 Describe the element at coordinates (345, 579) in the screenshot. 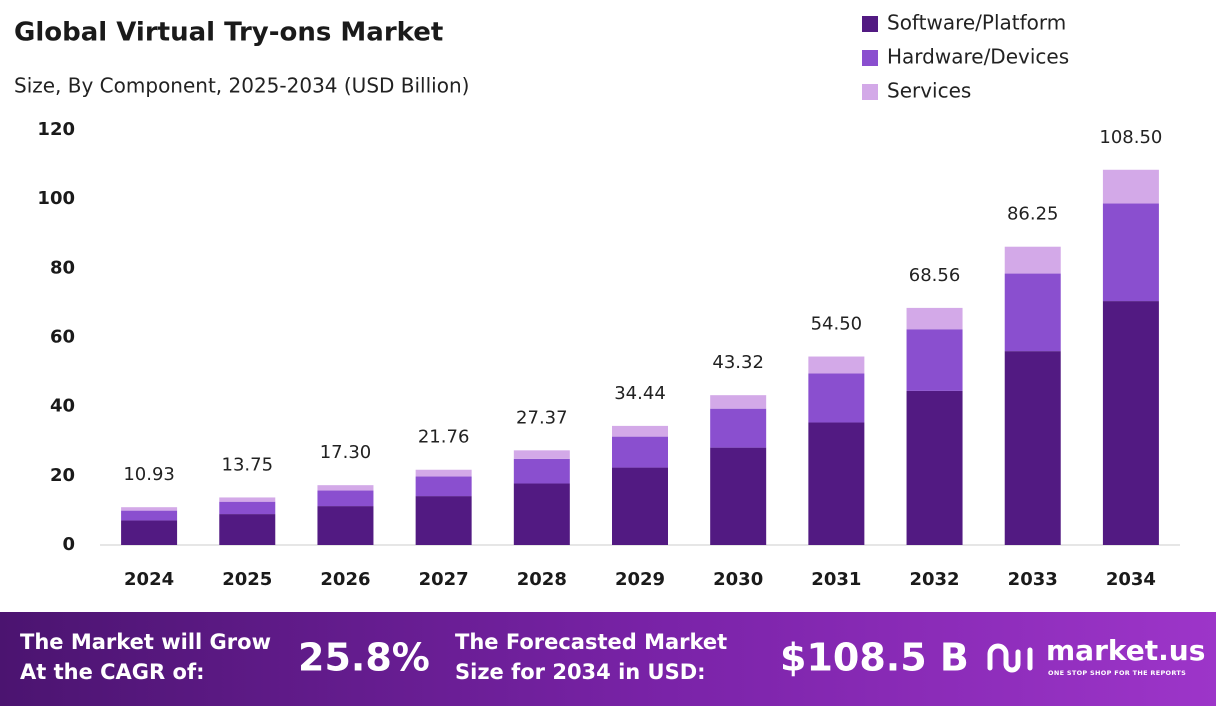

I see `x-tick-label: 2026` at that location.